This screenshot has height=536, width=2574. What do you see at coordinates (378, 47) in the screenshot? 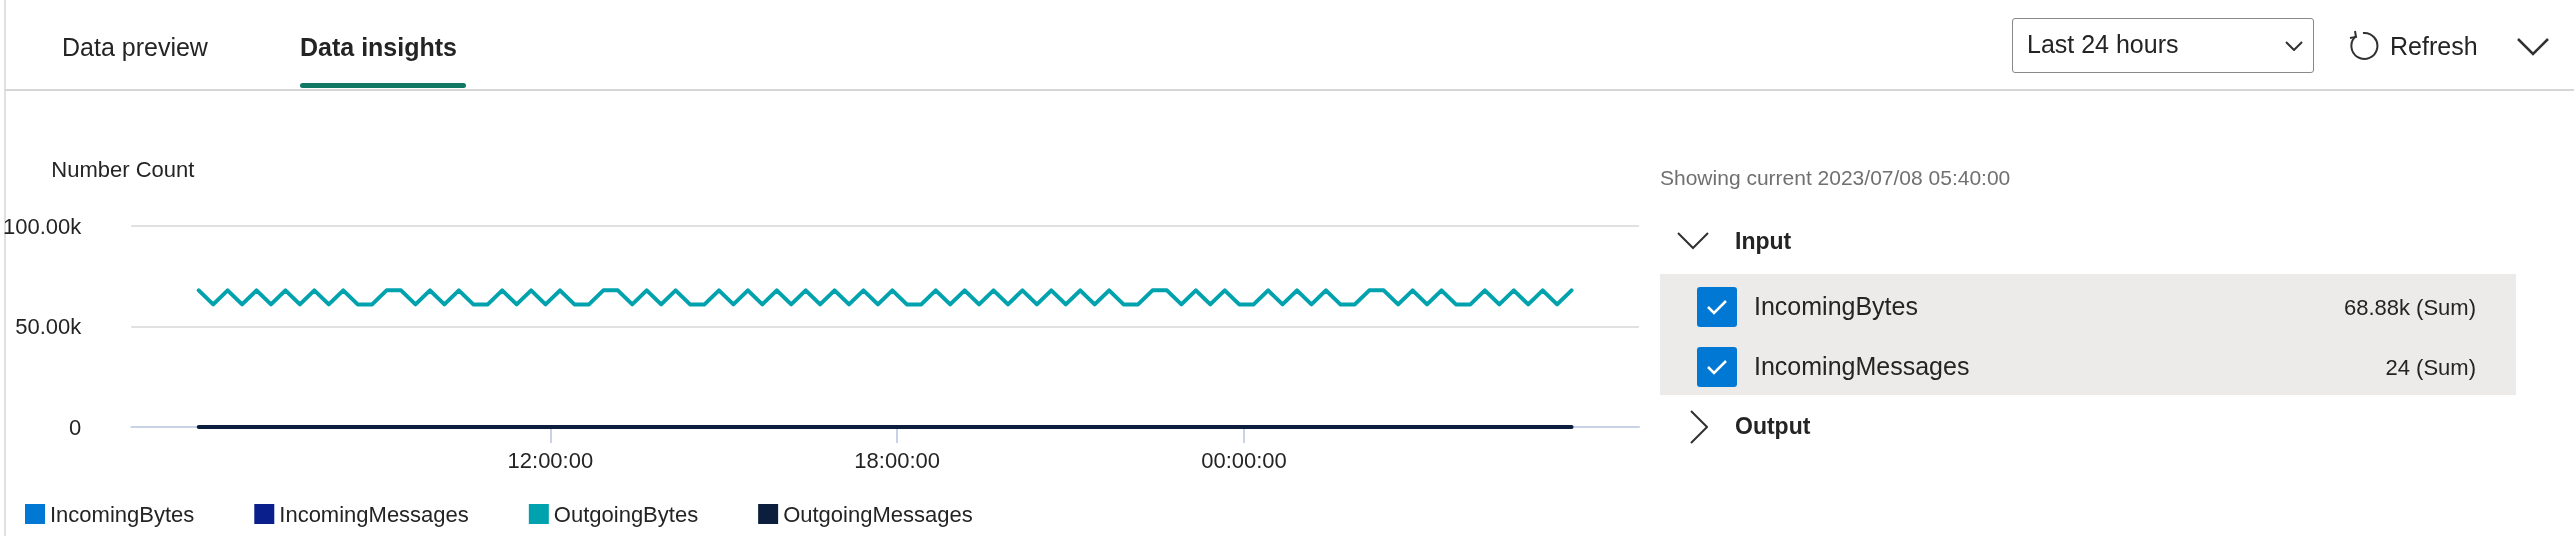
I see `text: Data insights` at bounding box center [378, 47].